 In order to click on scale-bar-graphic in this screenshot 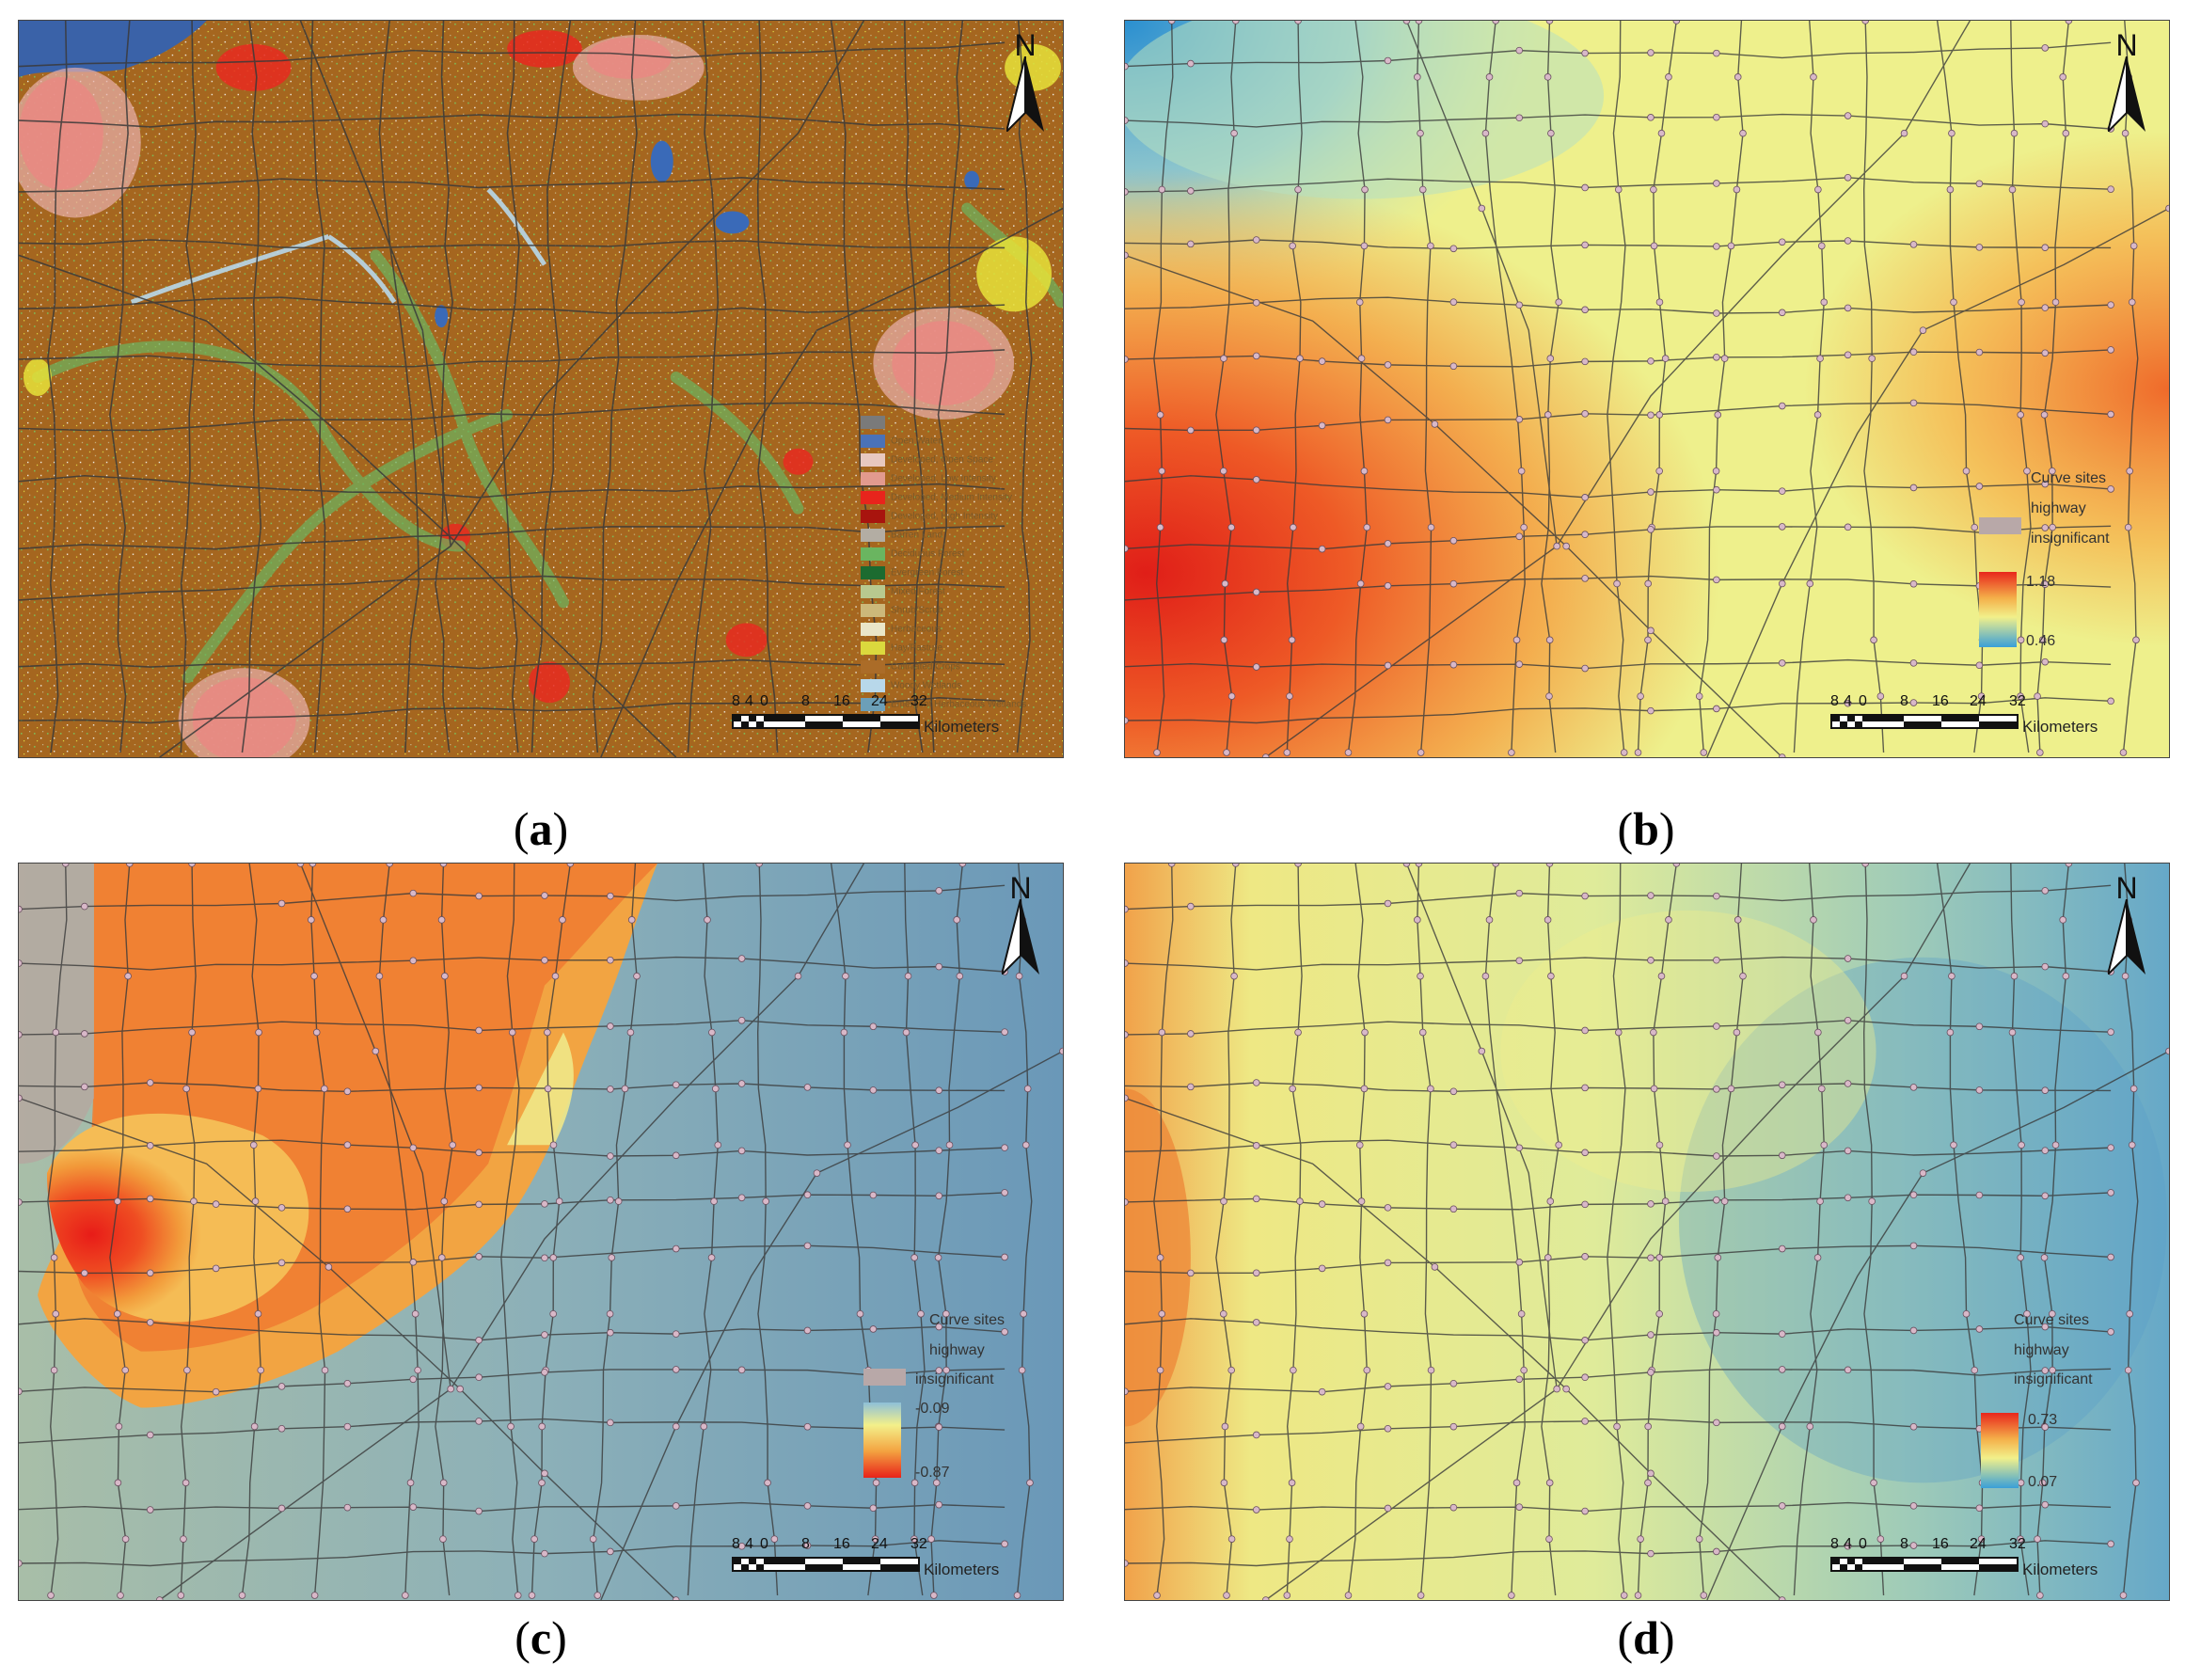, I will do `click(1924, 1564)`.